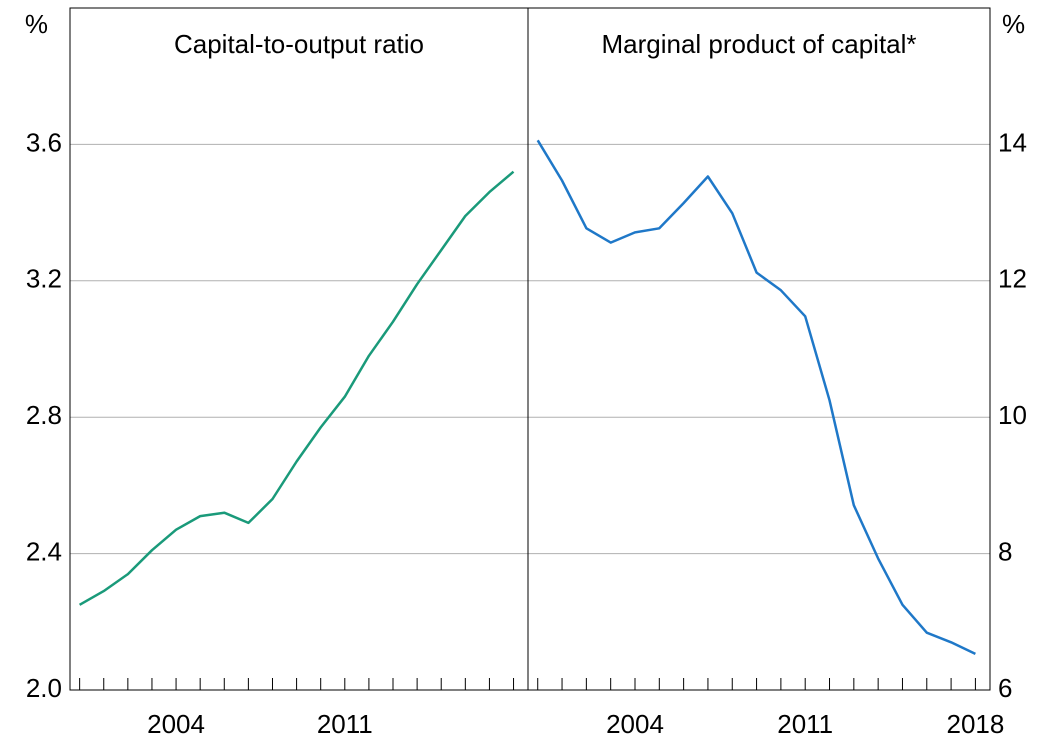  What do you see at coordinates (1005, 551) in the screenshot?
I see `y-tick-label: 8` at bounding box center [1005, 551].